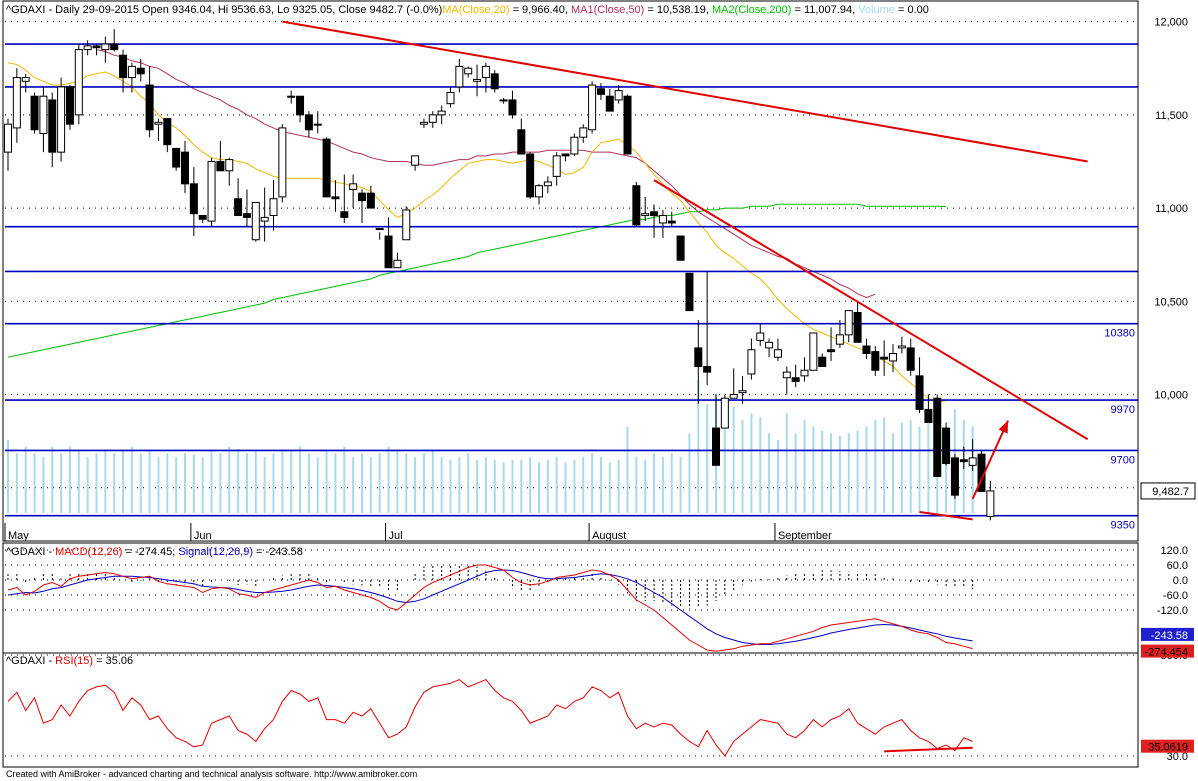 The height and width of the screenshot is (781, 1198). I want to click on price-header-ma50-label: MA1(Close,50), so click(607, 10).